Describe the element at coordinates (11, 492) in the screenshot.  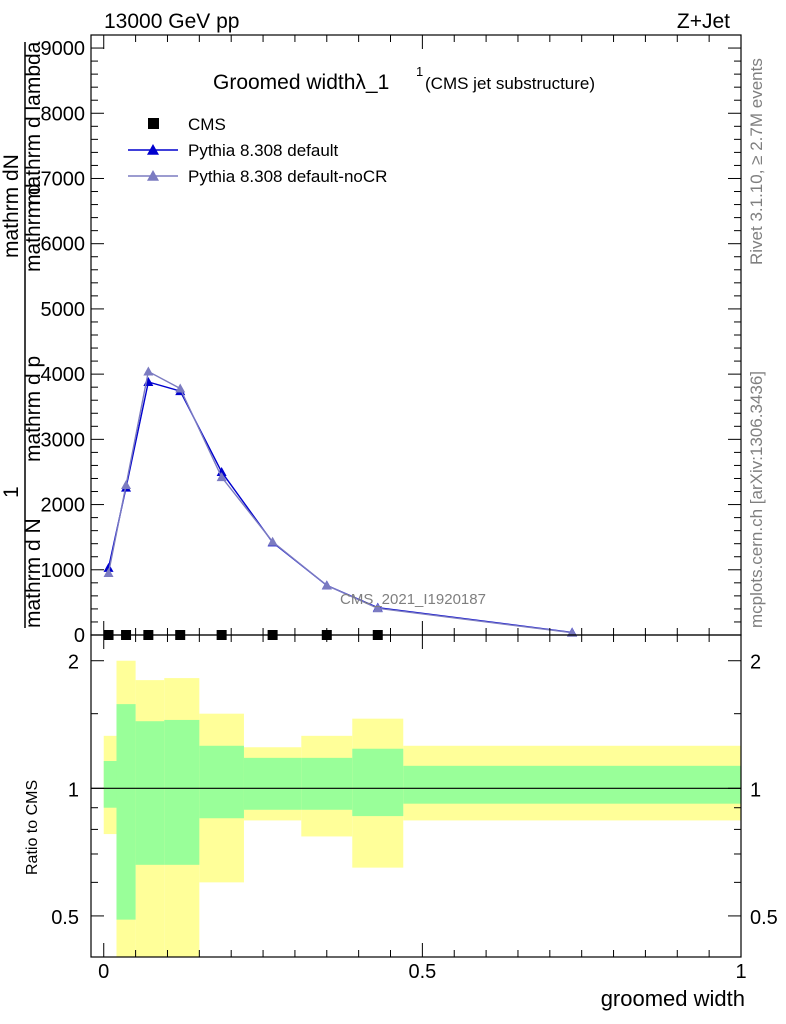
I see `ylabel-part-1: 1` at that location.